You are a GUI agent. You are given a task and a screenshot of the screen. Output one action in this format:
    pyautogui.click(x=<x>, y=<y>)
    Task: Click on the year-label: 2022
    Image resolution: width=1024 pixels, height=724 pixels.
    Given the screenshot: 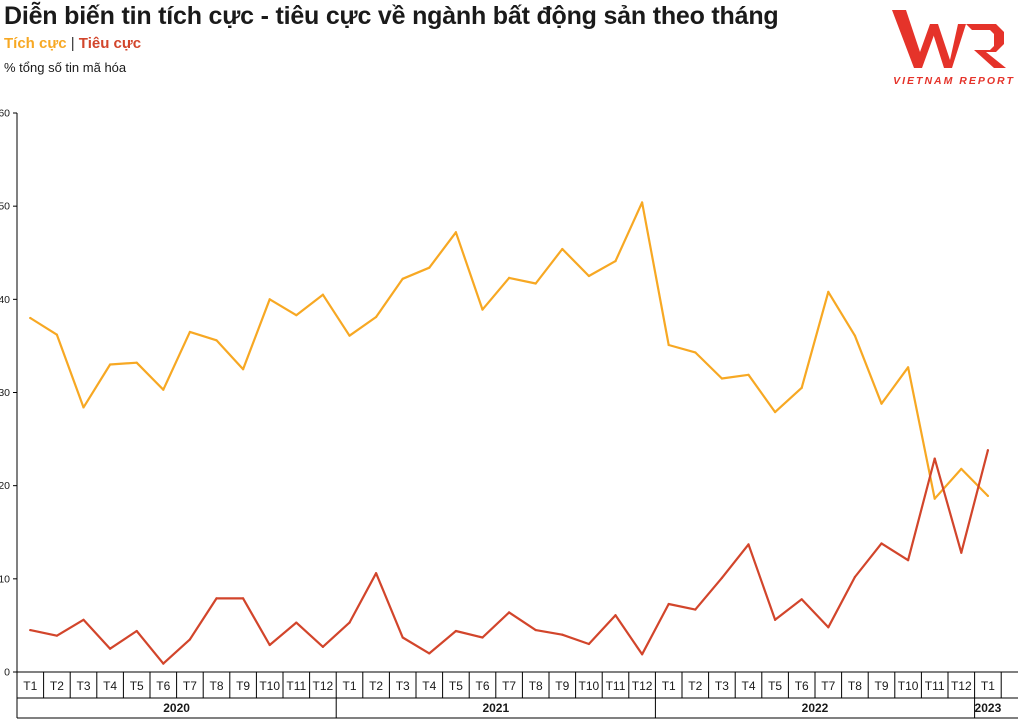 What is the action you would take?
    pyautogui.click(x=815, y=708)
    